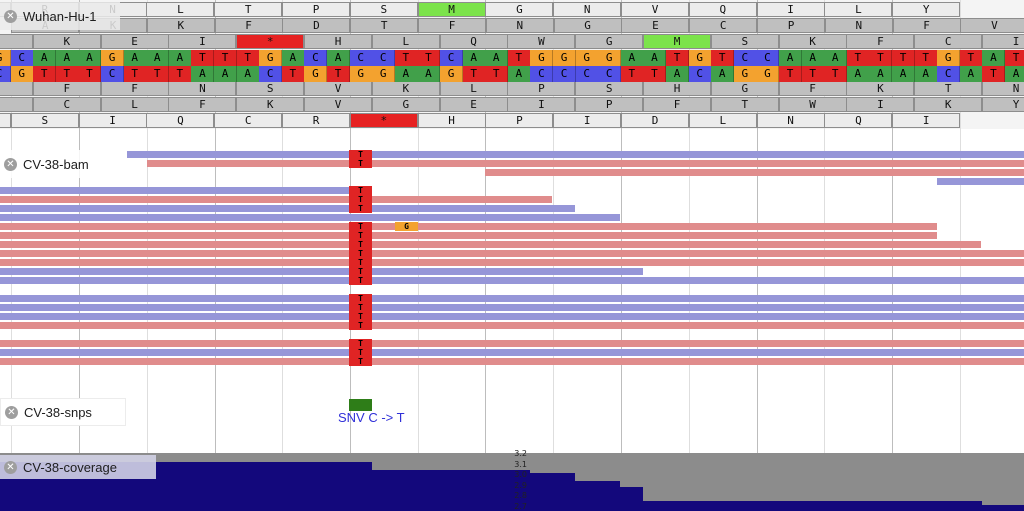  I want to click on aa-forward-frame-3: C, so click(948, 41).